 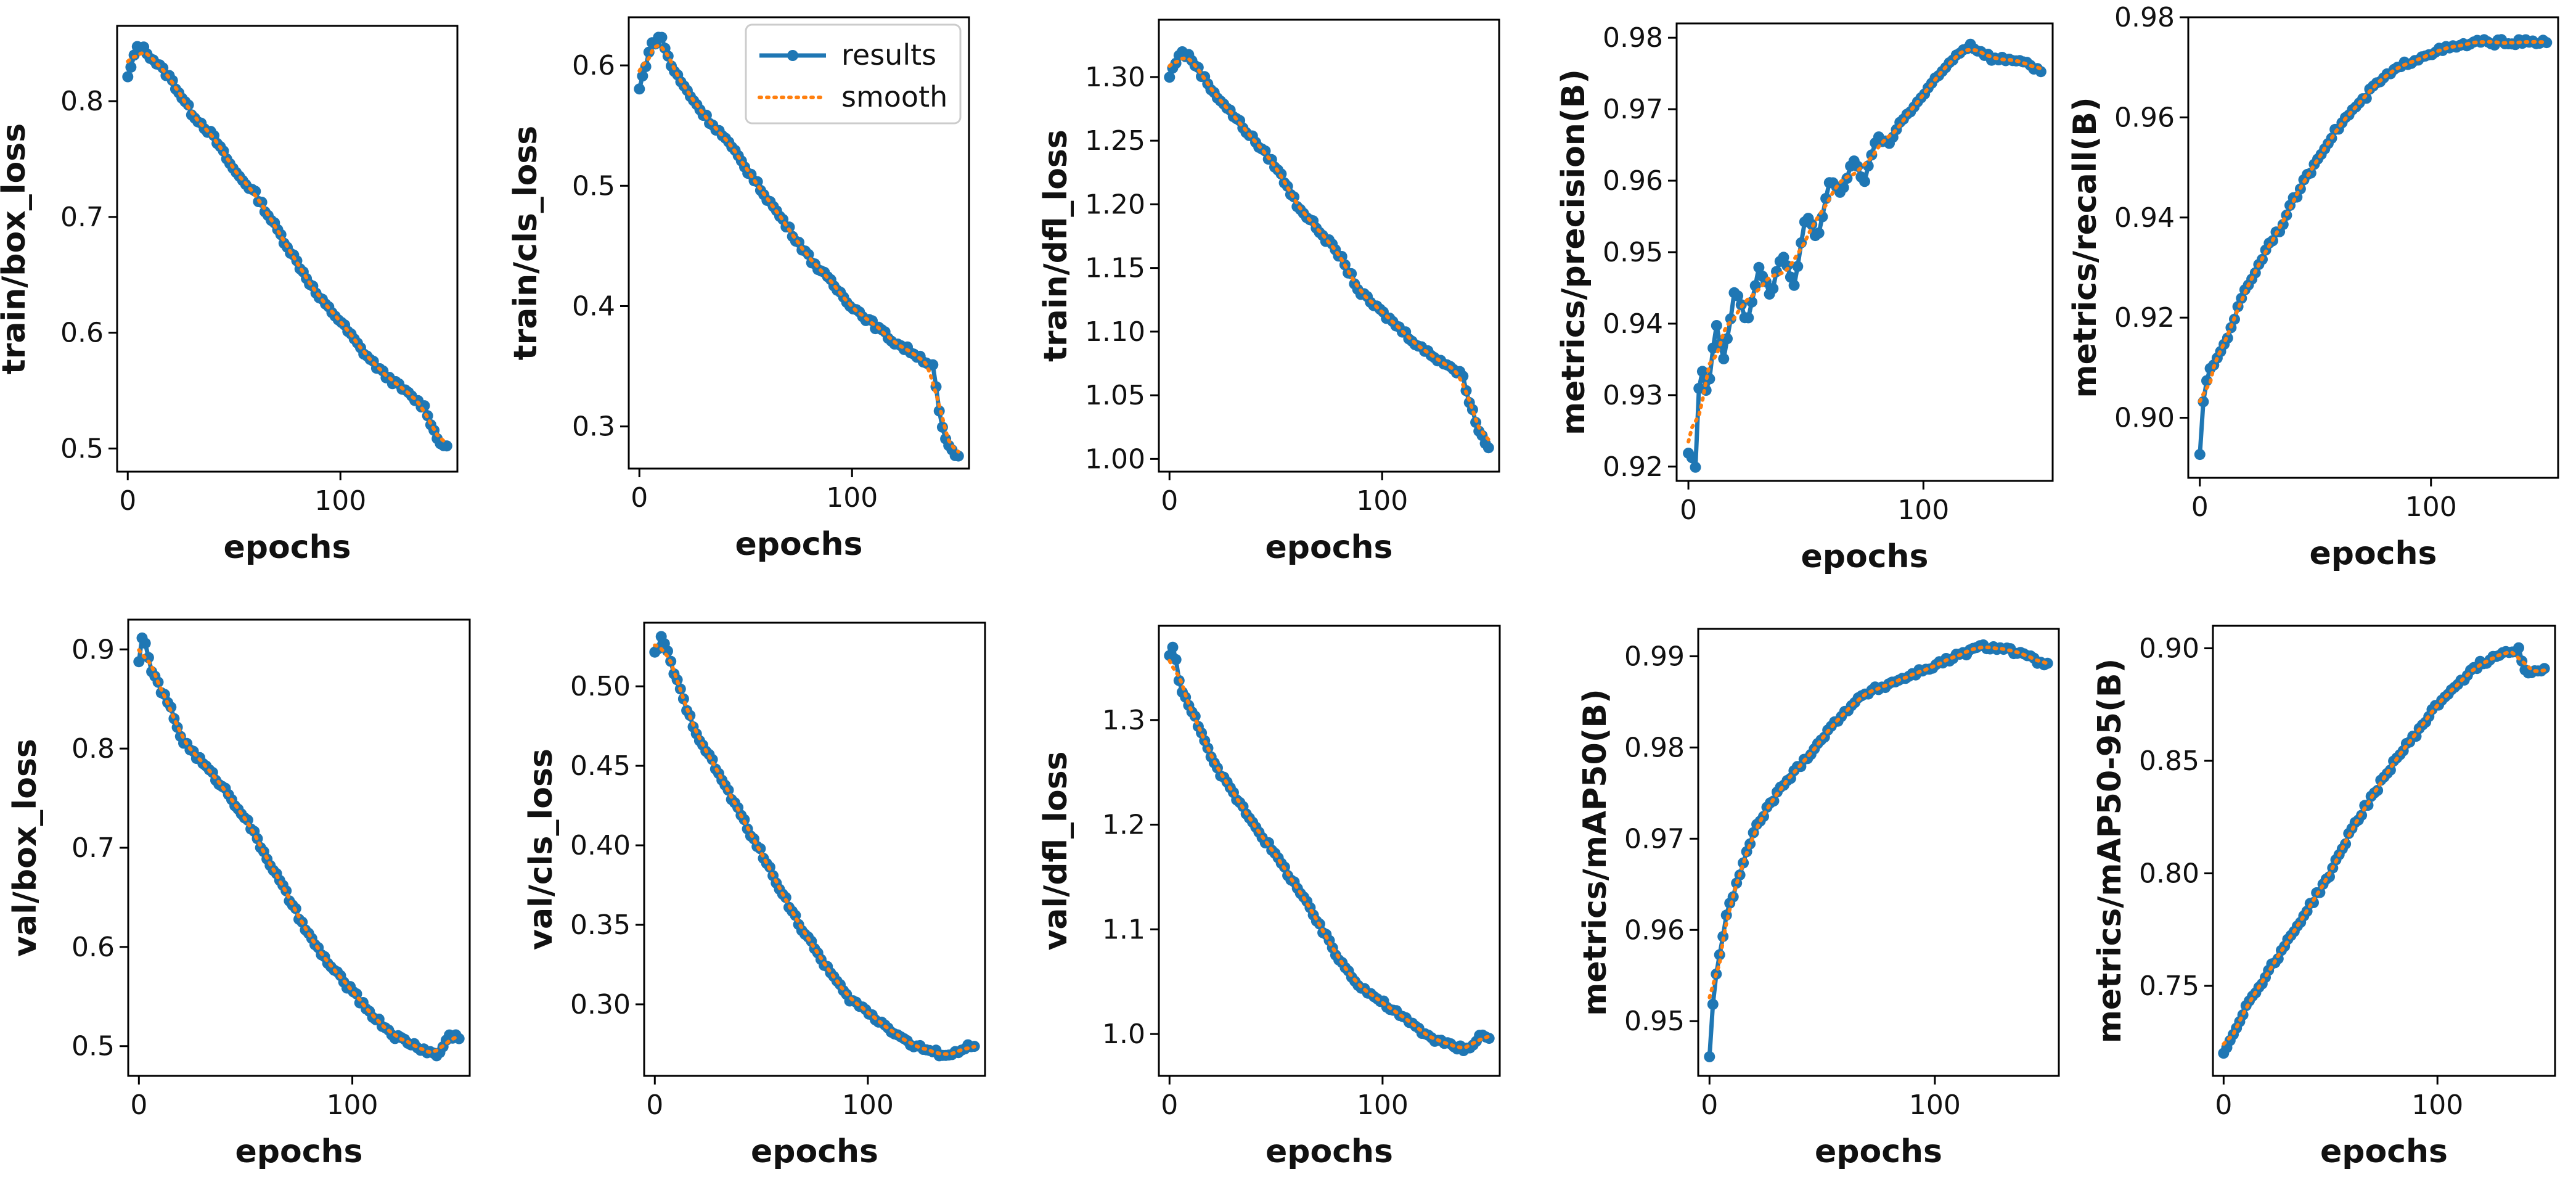 What do you see at coordinates (600, 1005) in the screenshot?
I see `y-tick-label: 0.30` at bounding box center [600, 1005].